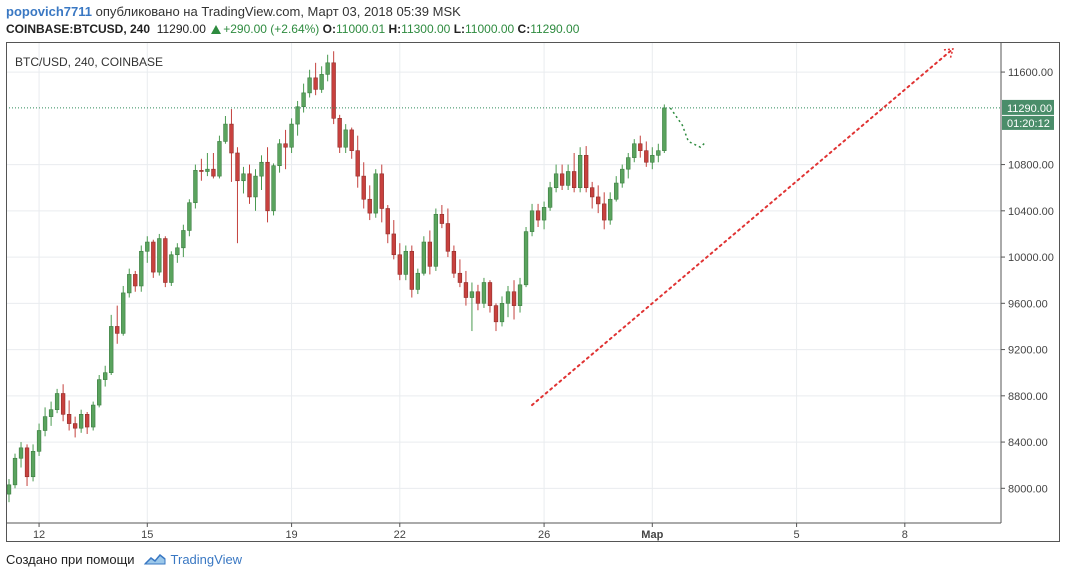  What do you see at coordinates (652, 535) in the screenshot?
I see `x-tick-label: Мар` at bounding box center [652, 535].